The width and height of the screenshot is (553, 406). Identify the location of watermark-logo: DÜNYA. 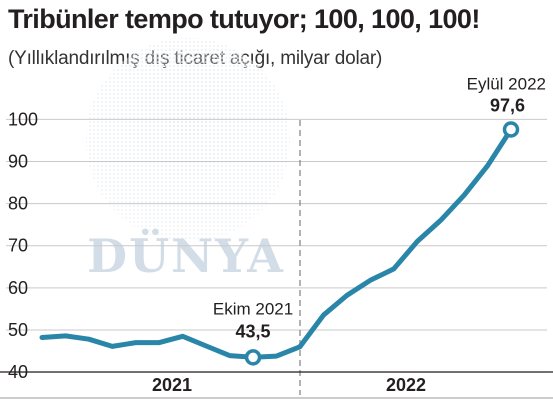
(186, 255).